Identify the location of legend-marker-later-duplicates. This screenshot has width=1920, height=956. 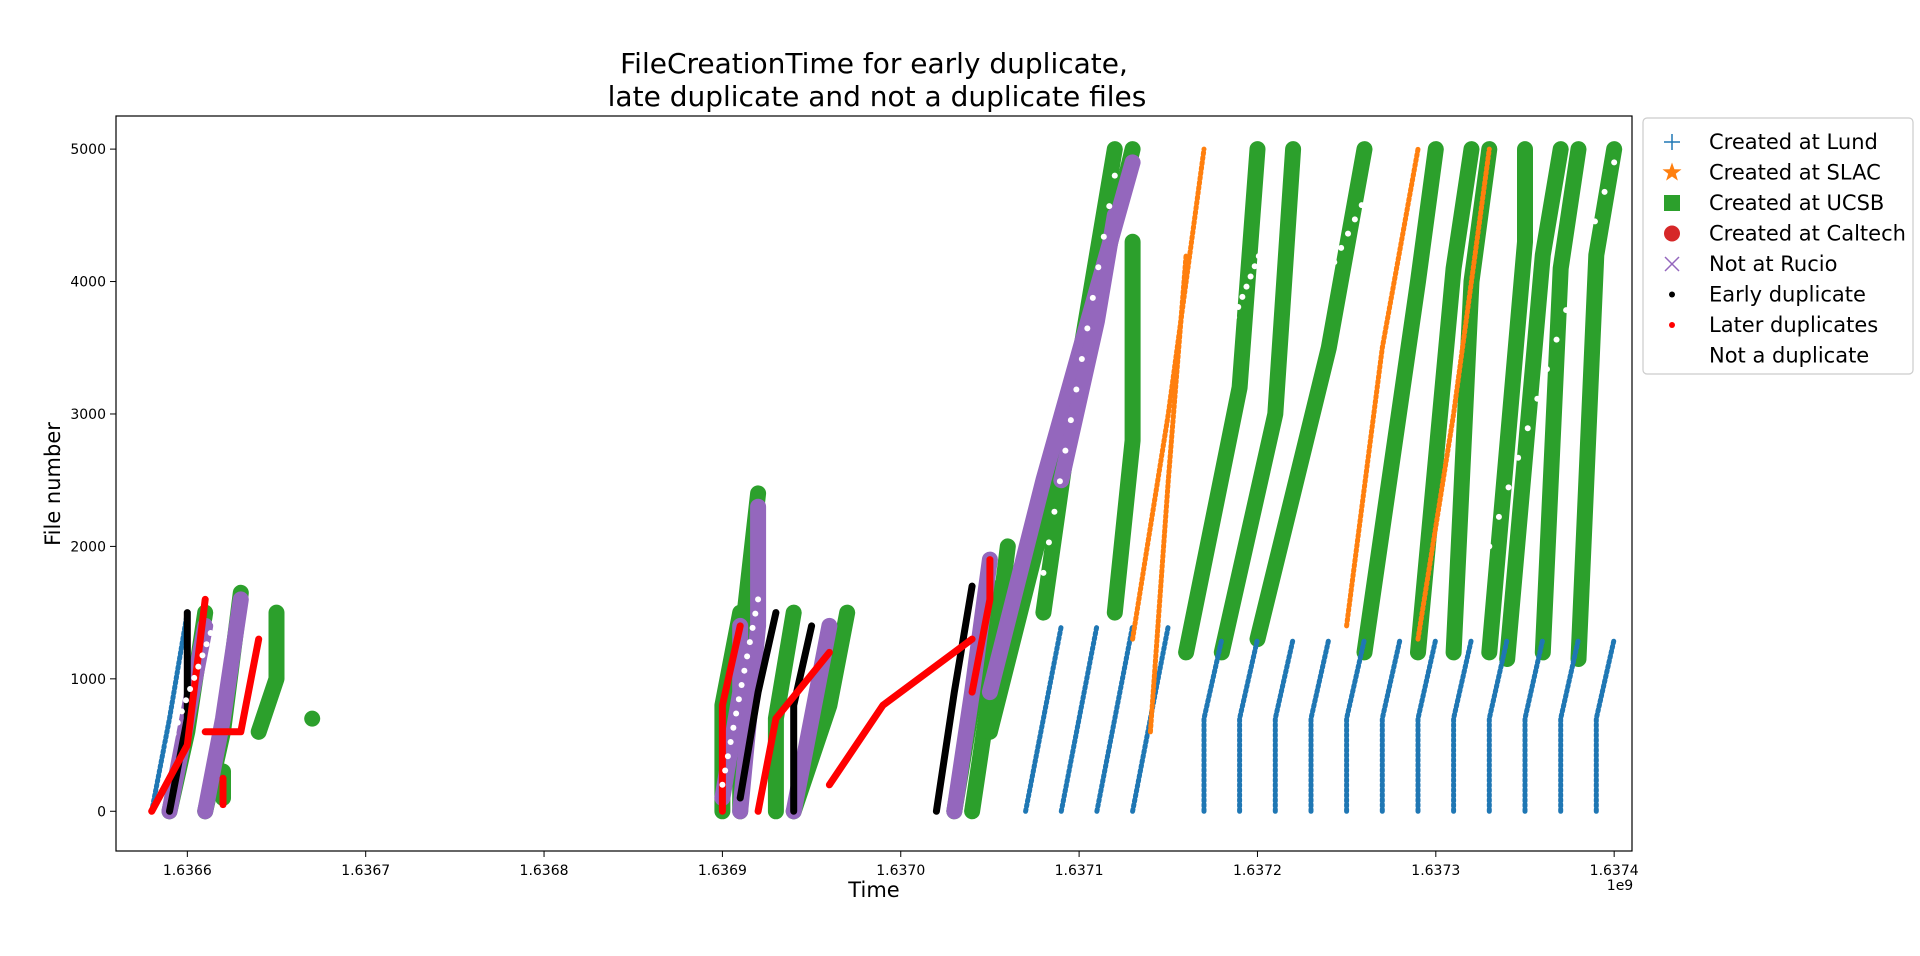
(1672, 325).